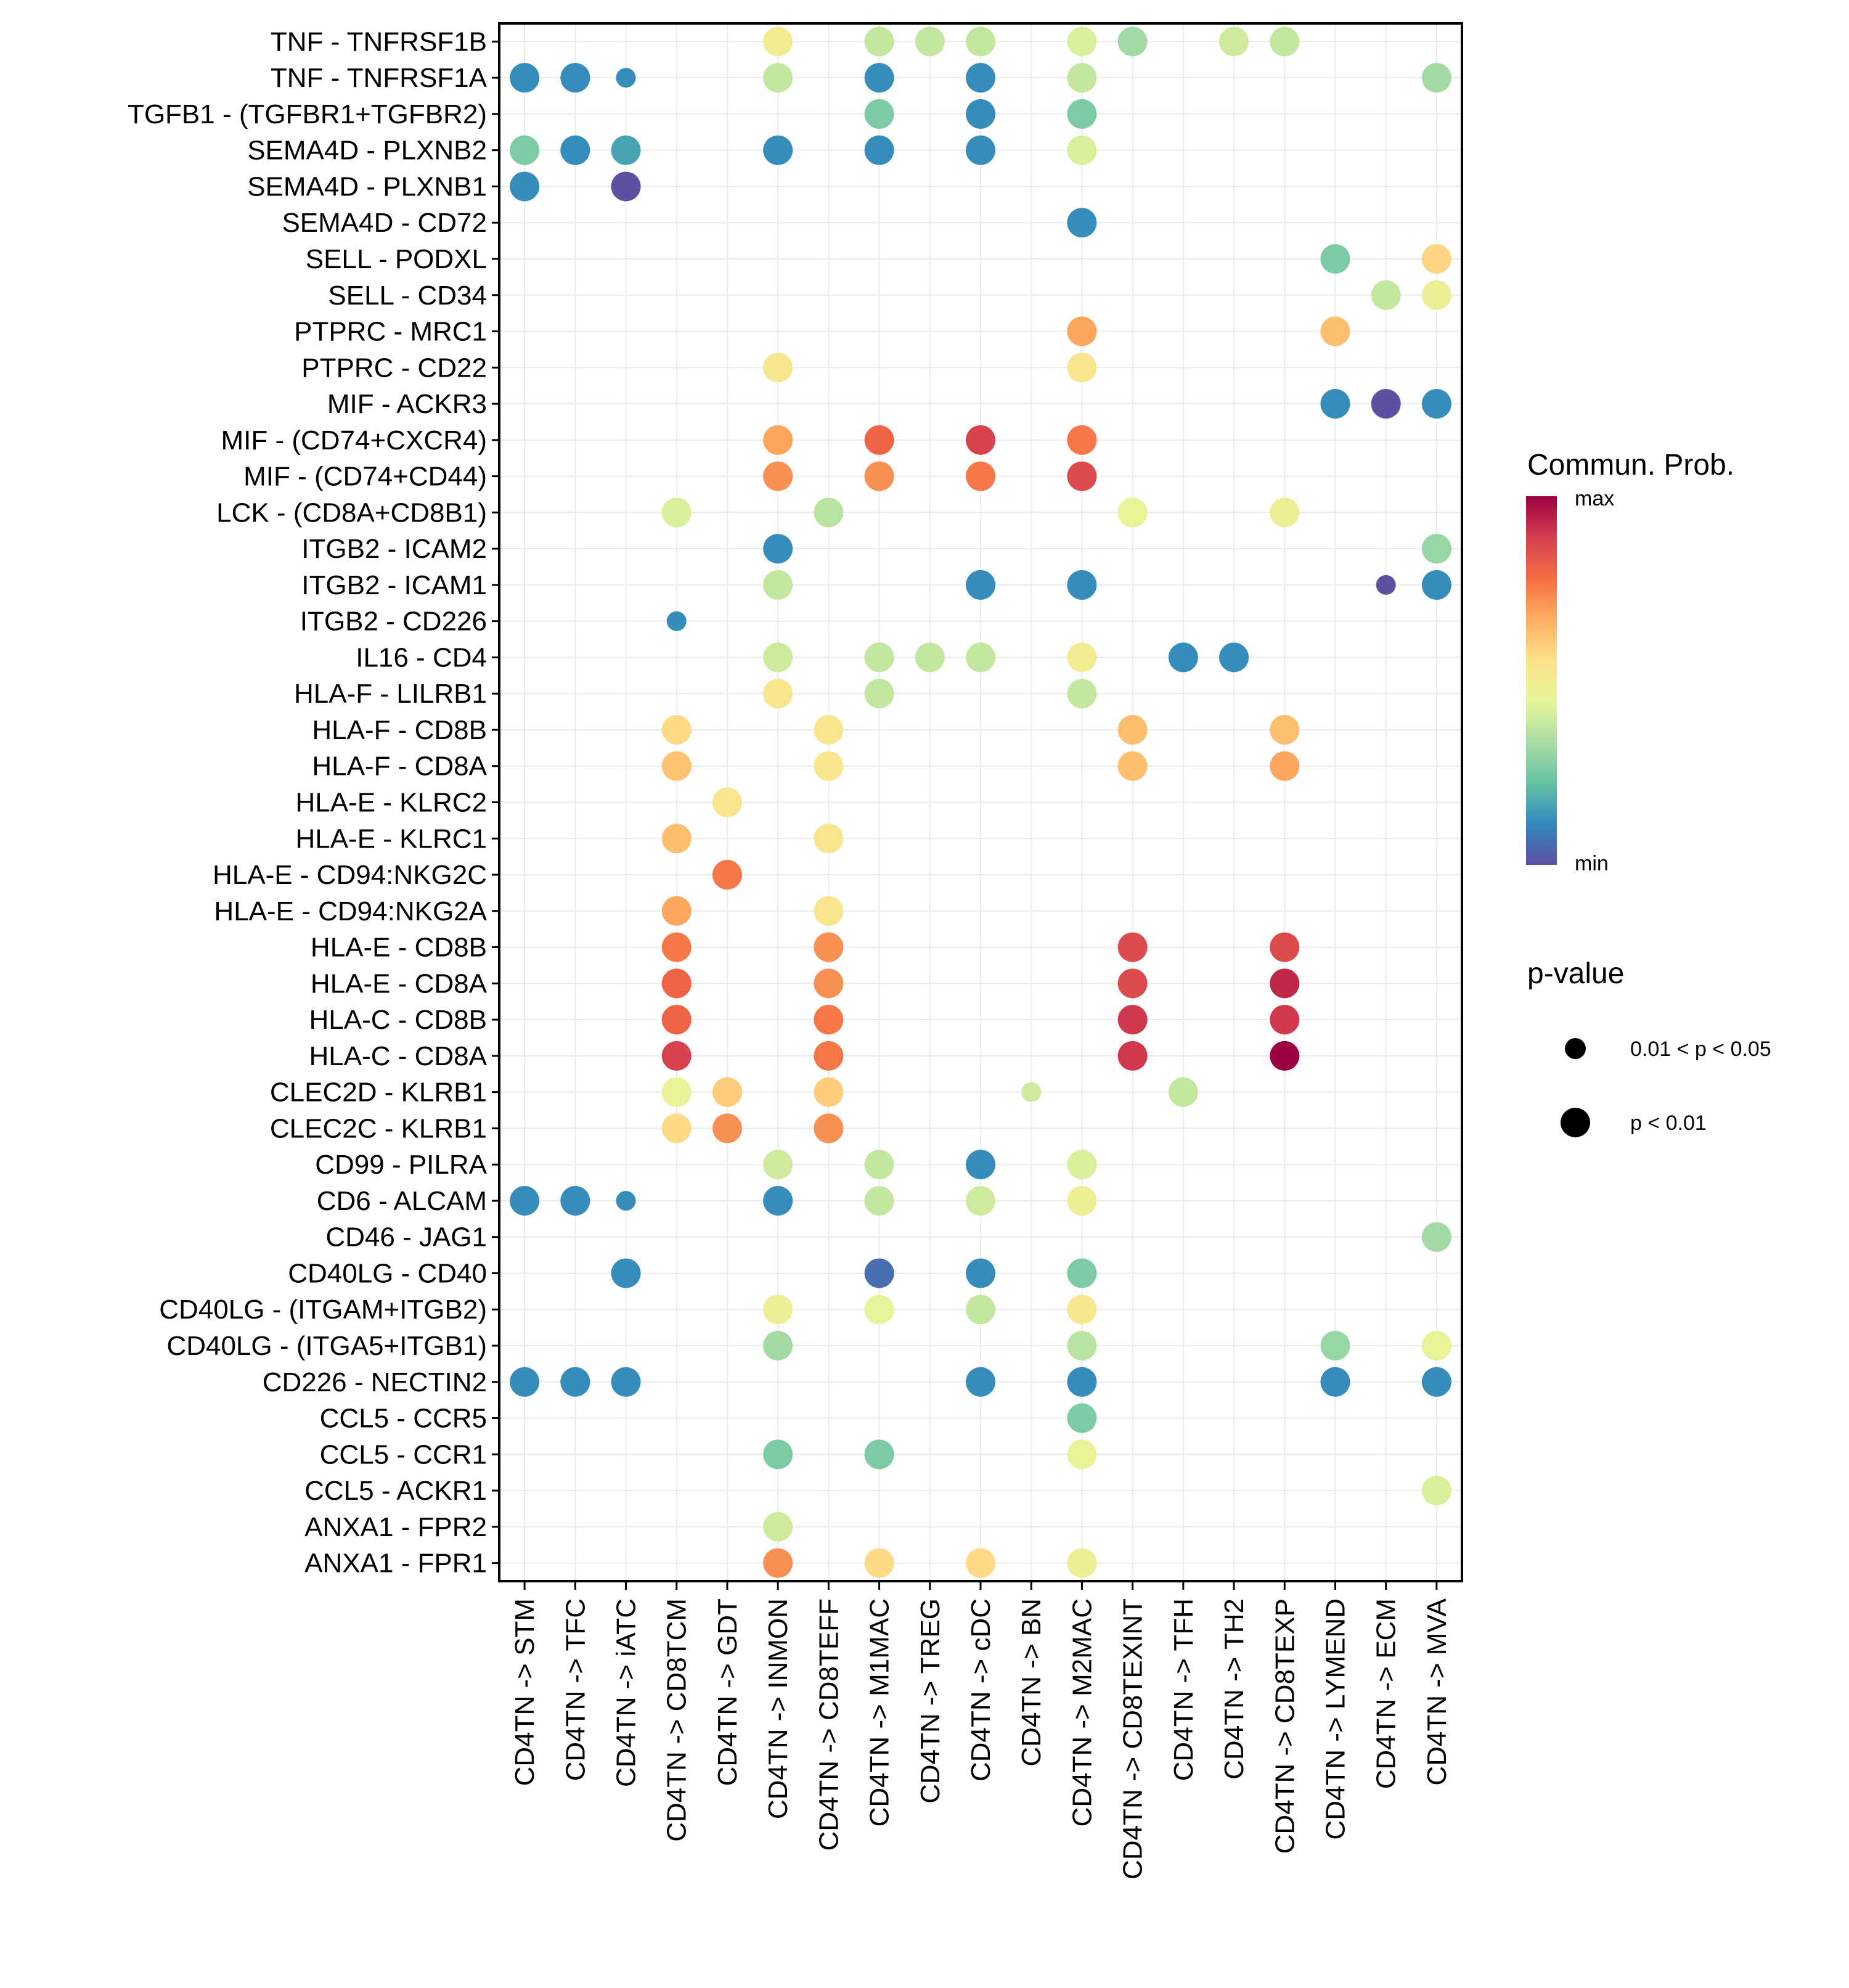 The width and height of the screenshot is (1849, 1988). Describe the element at coordinates (1184, 1689) in the screenshot. I see `x-tick-label: CD4TN -> TFH` at that location.